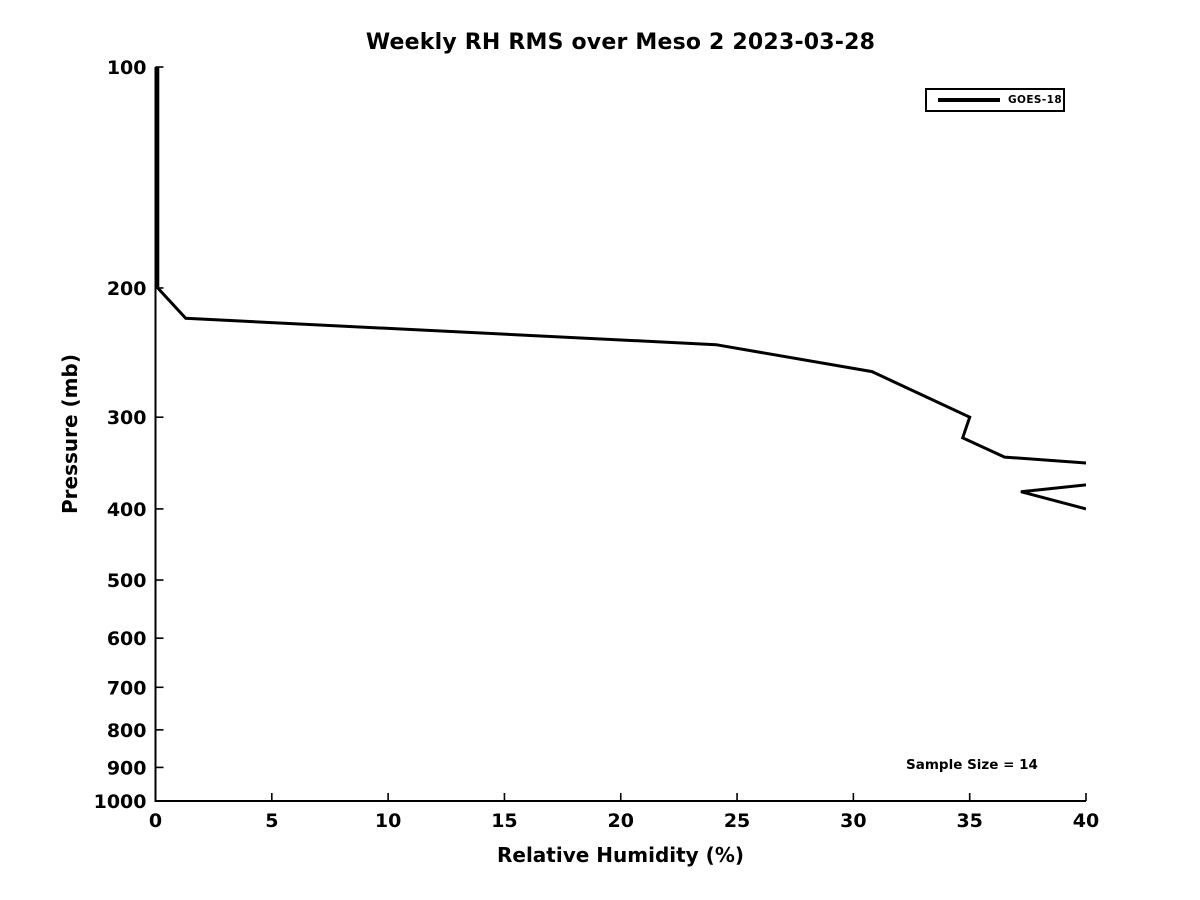 This screenshot has width=1200, height=900. Describe the element at coordinates (972, 765) in the screenshot. I see `sample-size-annotation: Sample Size = 14` at that location.